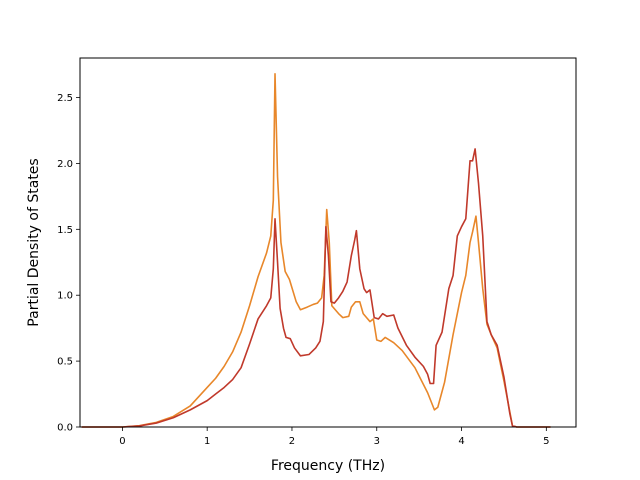 The height and width of the screenshot is (480, 640). I want to click on y-tick-label: 2.5, so click(65, 98).